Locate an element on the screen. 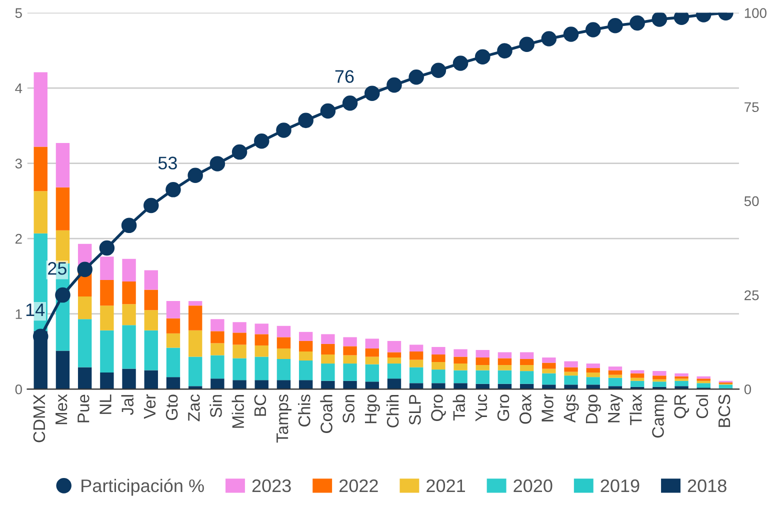  legend-label: 2019 is located at coordinates (620, 485).